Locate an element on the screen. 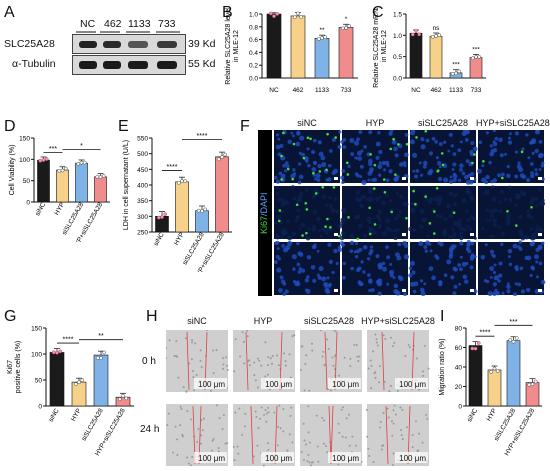 This screenshot has width=550, height=471. panel-letter-a: A is located at coordinates (9, 12).